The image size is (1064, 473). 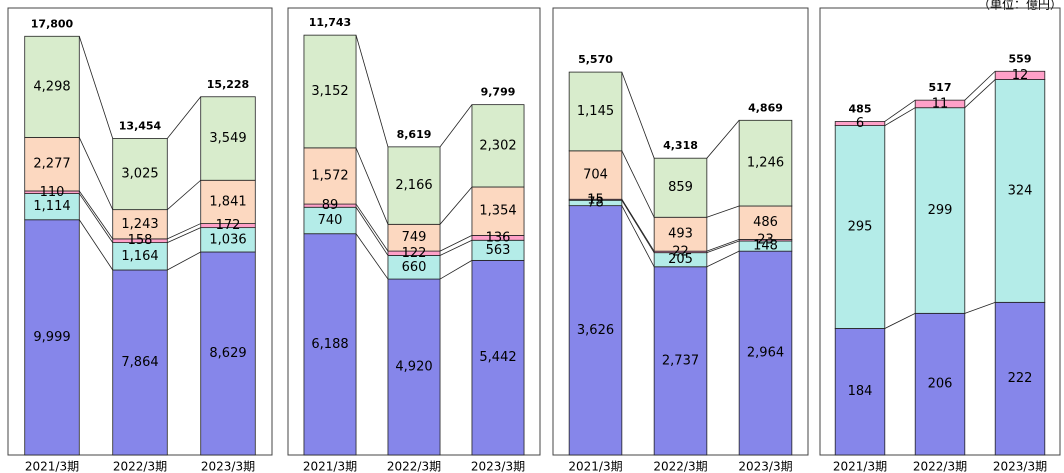 I want to click on data-label: 1,036, so click(x=227, y=239).